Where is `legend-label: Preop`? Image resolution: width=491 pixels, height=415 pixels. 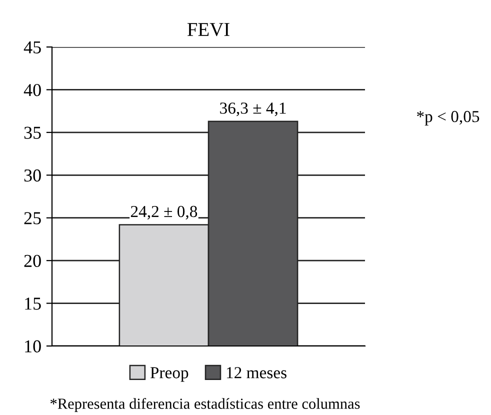
legend-label: Preop is located at coordinates (169, 374).